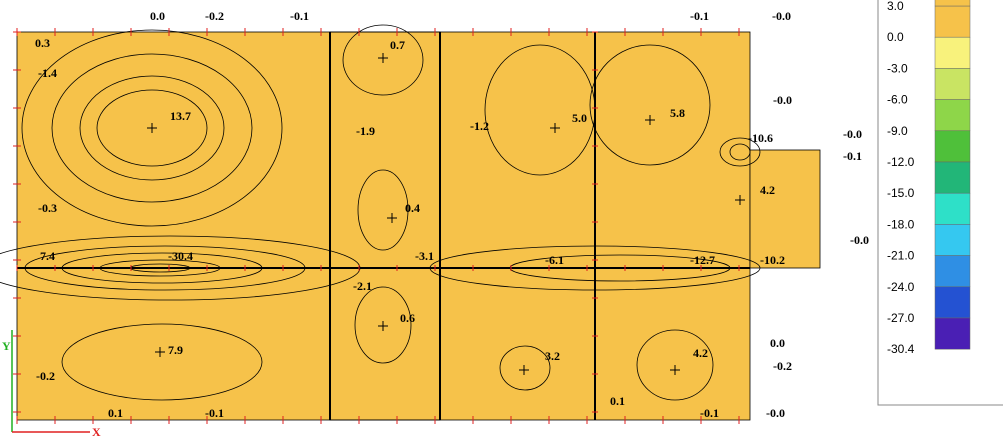 This screenshot has height=436, width=1003. Describe the element at coordinates (772, 260) in the screenshot. I see `contour-label: -10.2` at that location.